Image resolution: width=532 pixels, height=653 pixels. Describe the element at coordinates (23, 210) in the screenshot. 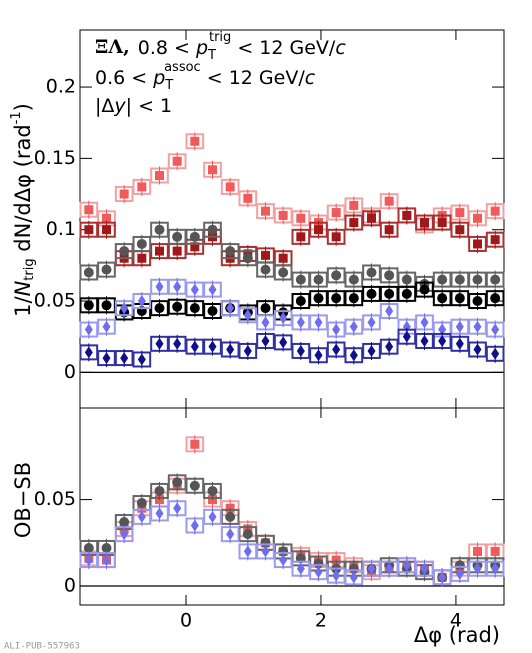

I see `y-axis-label: 1/Ntrig dN/dΔφ (rad-1)` at that location.